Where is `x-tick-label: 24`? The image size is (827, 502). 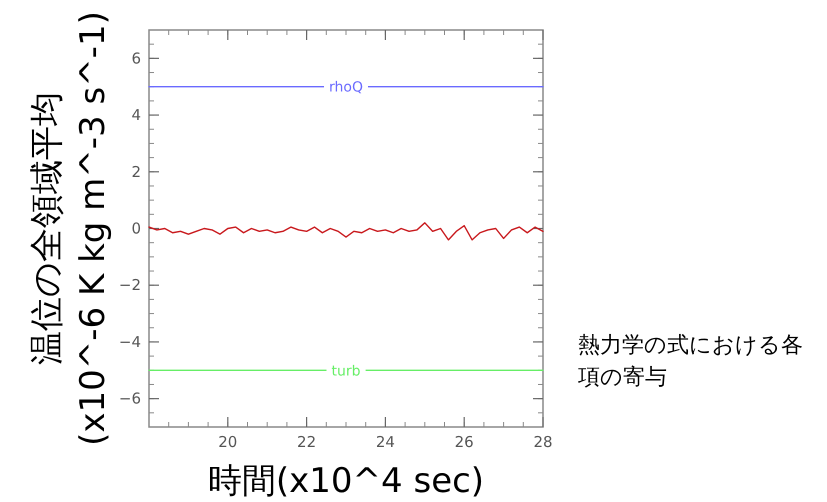
x-tick-label: 24 is located at coordinates (385, 442).